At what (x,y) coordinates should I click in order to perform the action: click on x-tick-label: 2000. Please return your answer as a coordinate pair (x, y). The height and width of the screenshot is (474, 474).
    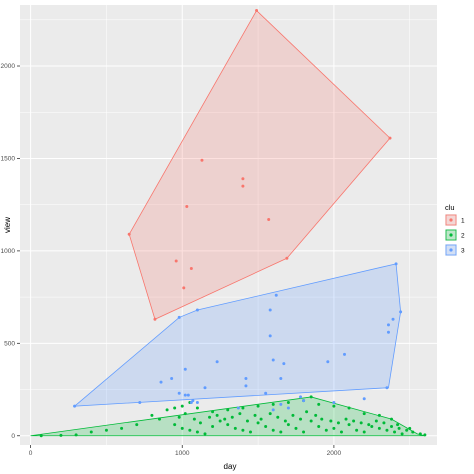
    Looking at the image, I should click on (334, 453).